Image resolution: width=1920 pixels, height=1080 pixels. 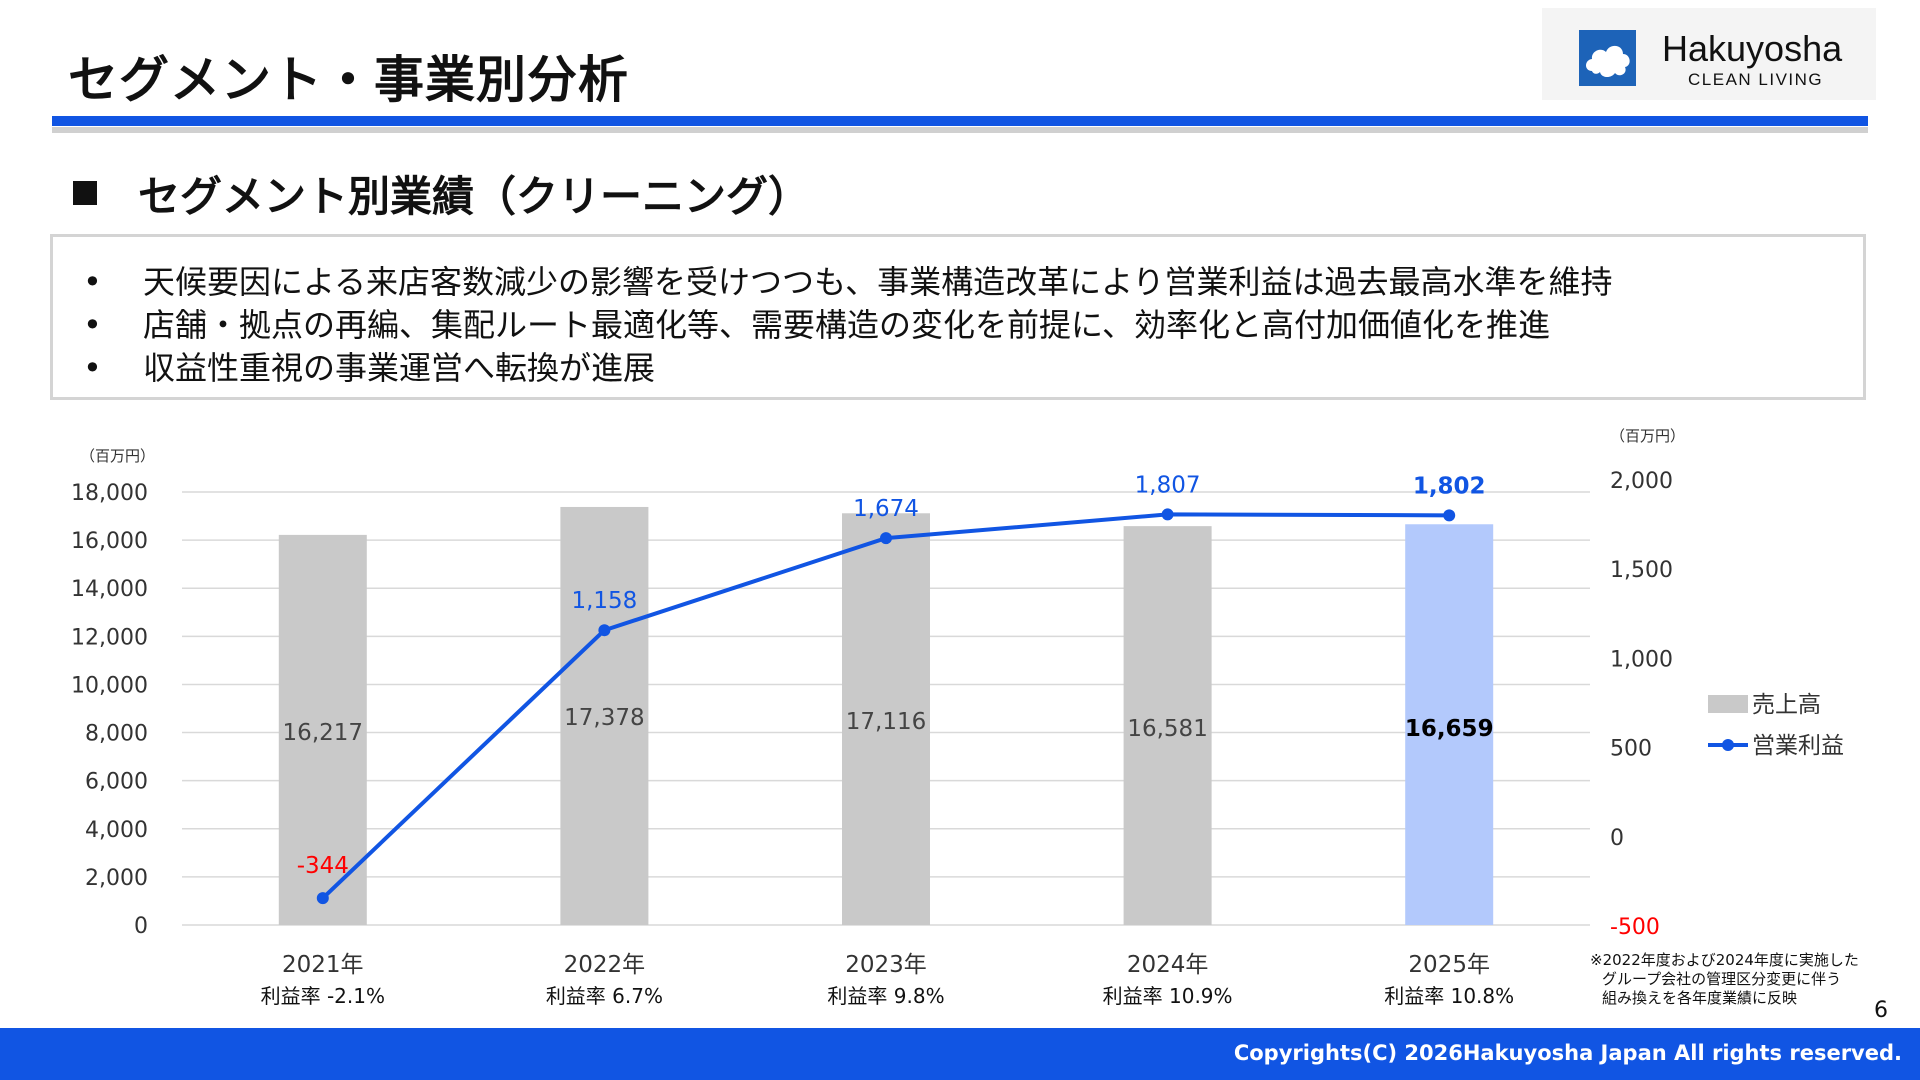 What do you see at coordinates (1449, 729) in the screenshot?
I see `bar-value-label: 16,659` at bounding box center [1449, 729].